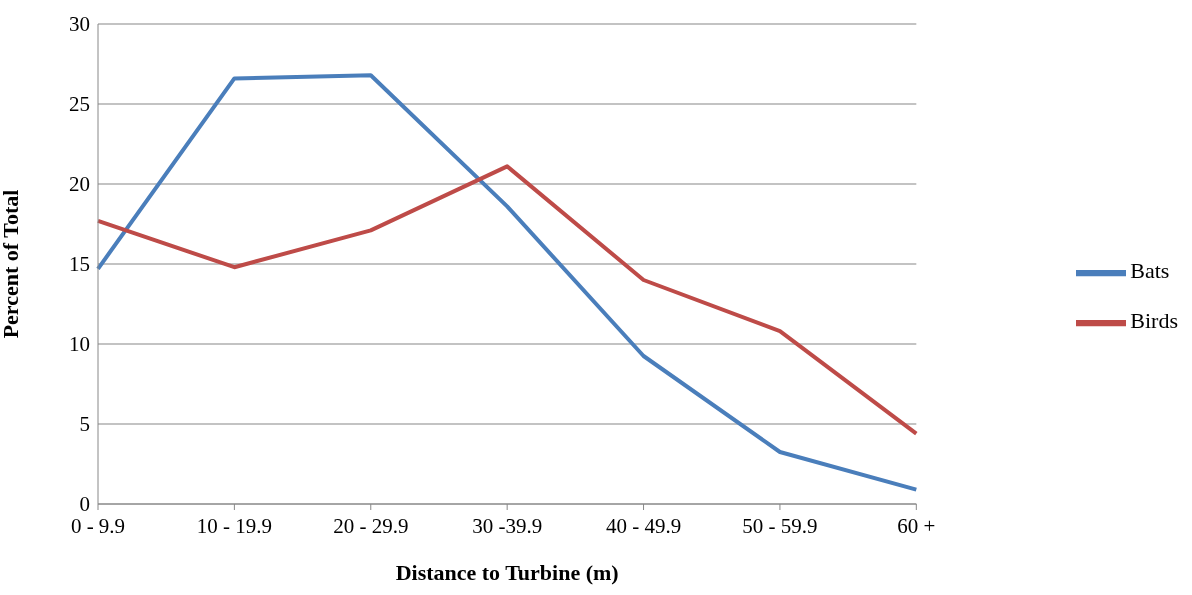 This screenshot has height=595, width=1192. What do you see at coordinates (79, 264) in the screenshot?
I see `y-tick-label: 15` at bounding box center [79, 264].